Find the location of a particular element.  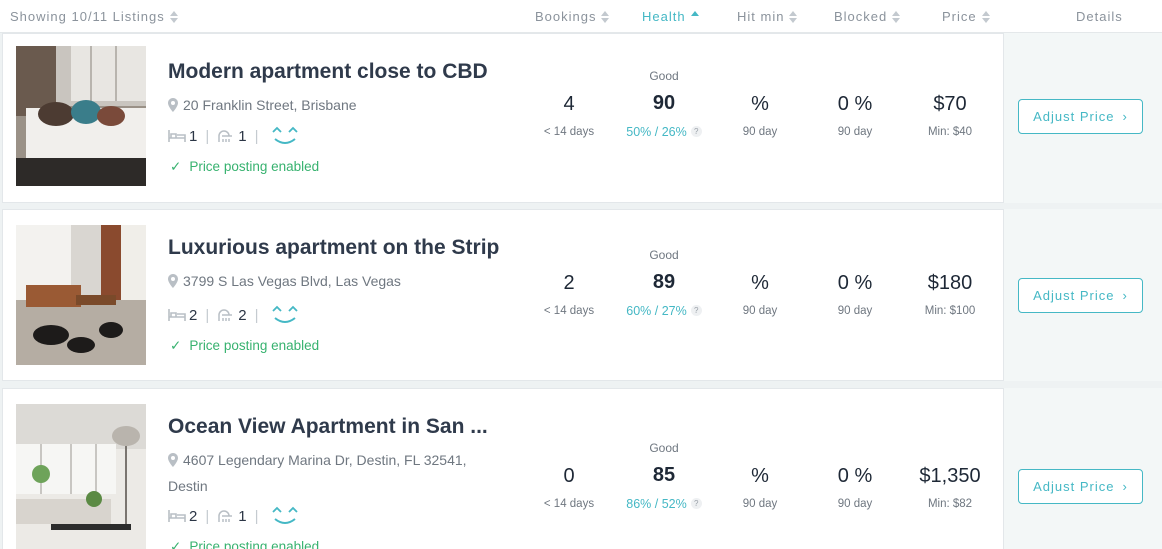

column-label: Bookings is located at coordinates (566, 16).